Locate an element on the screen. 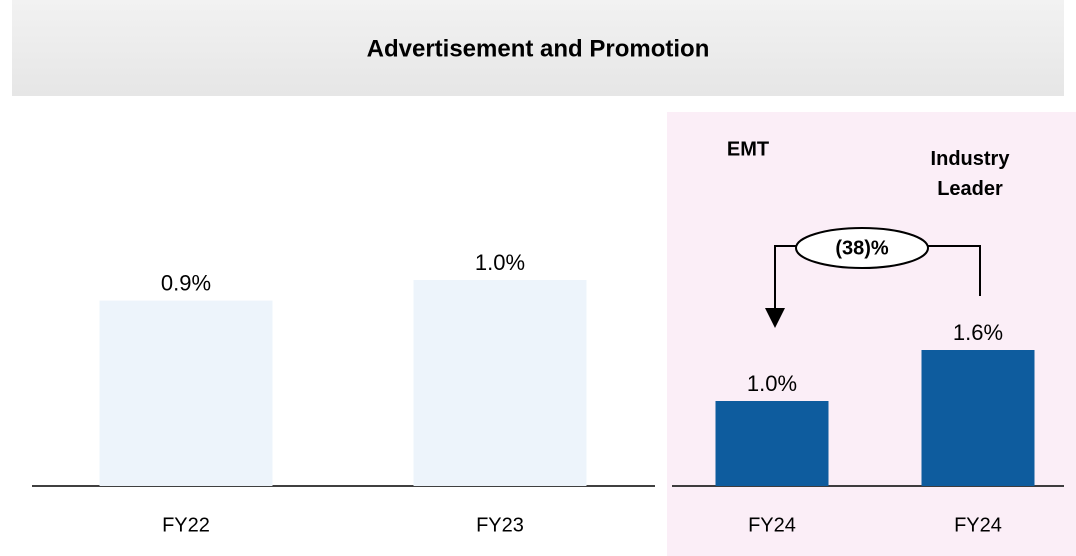 The image size is (1076, 556). bracket is located at coordinates (954, 270).